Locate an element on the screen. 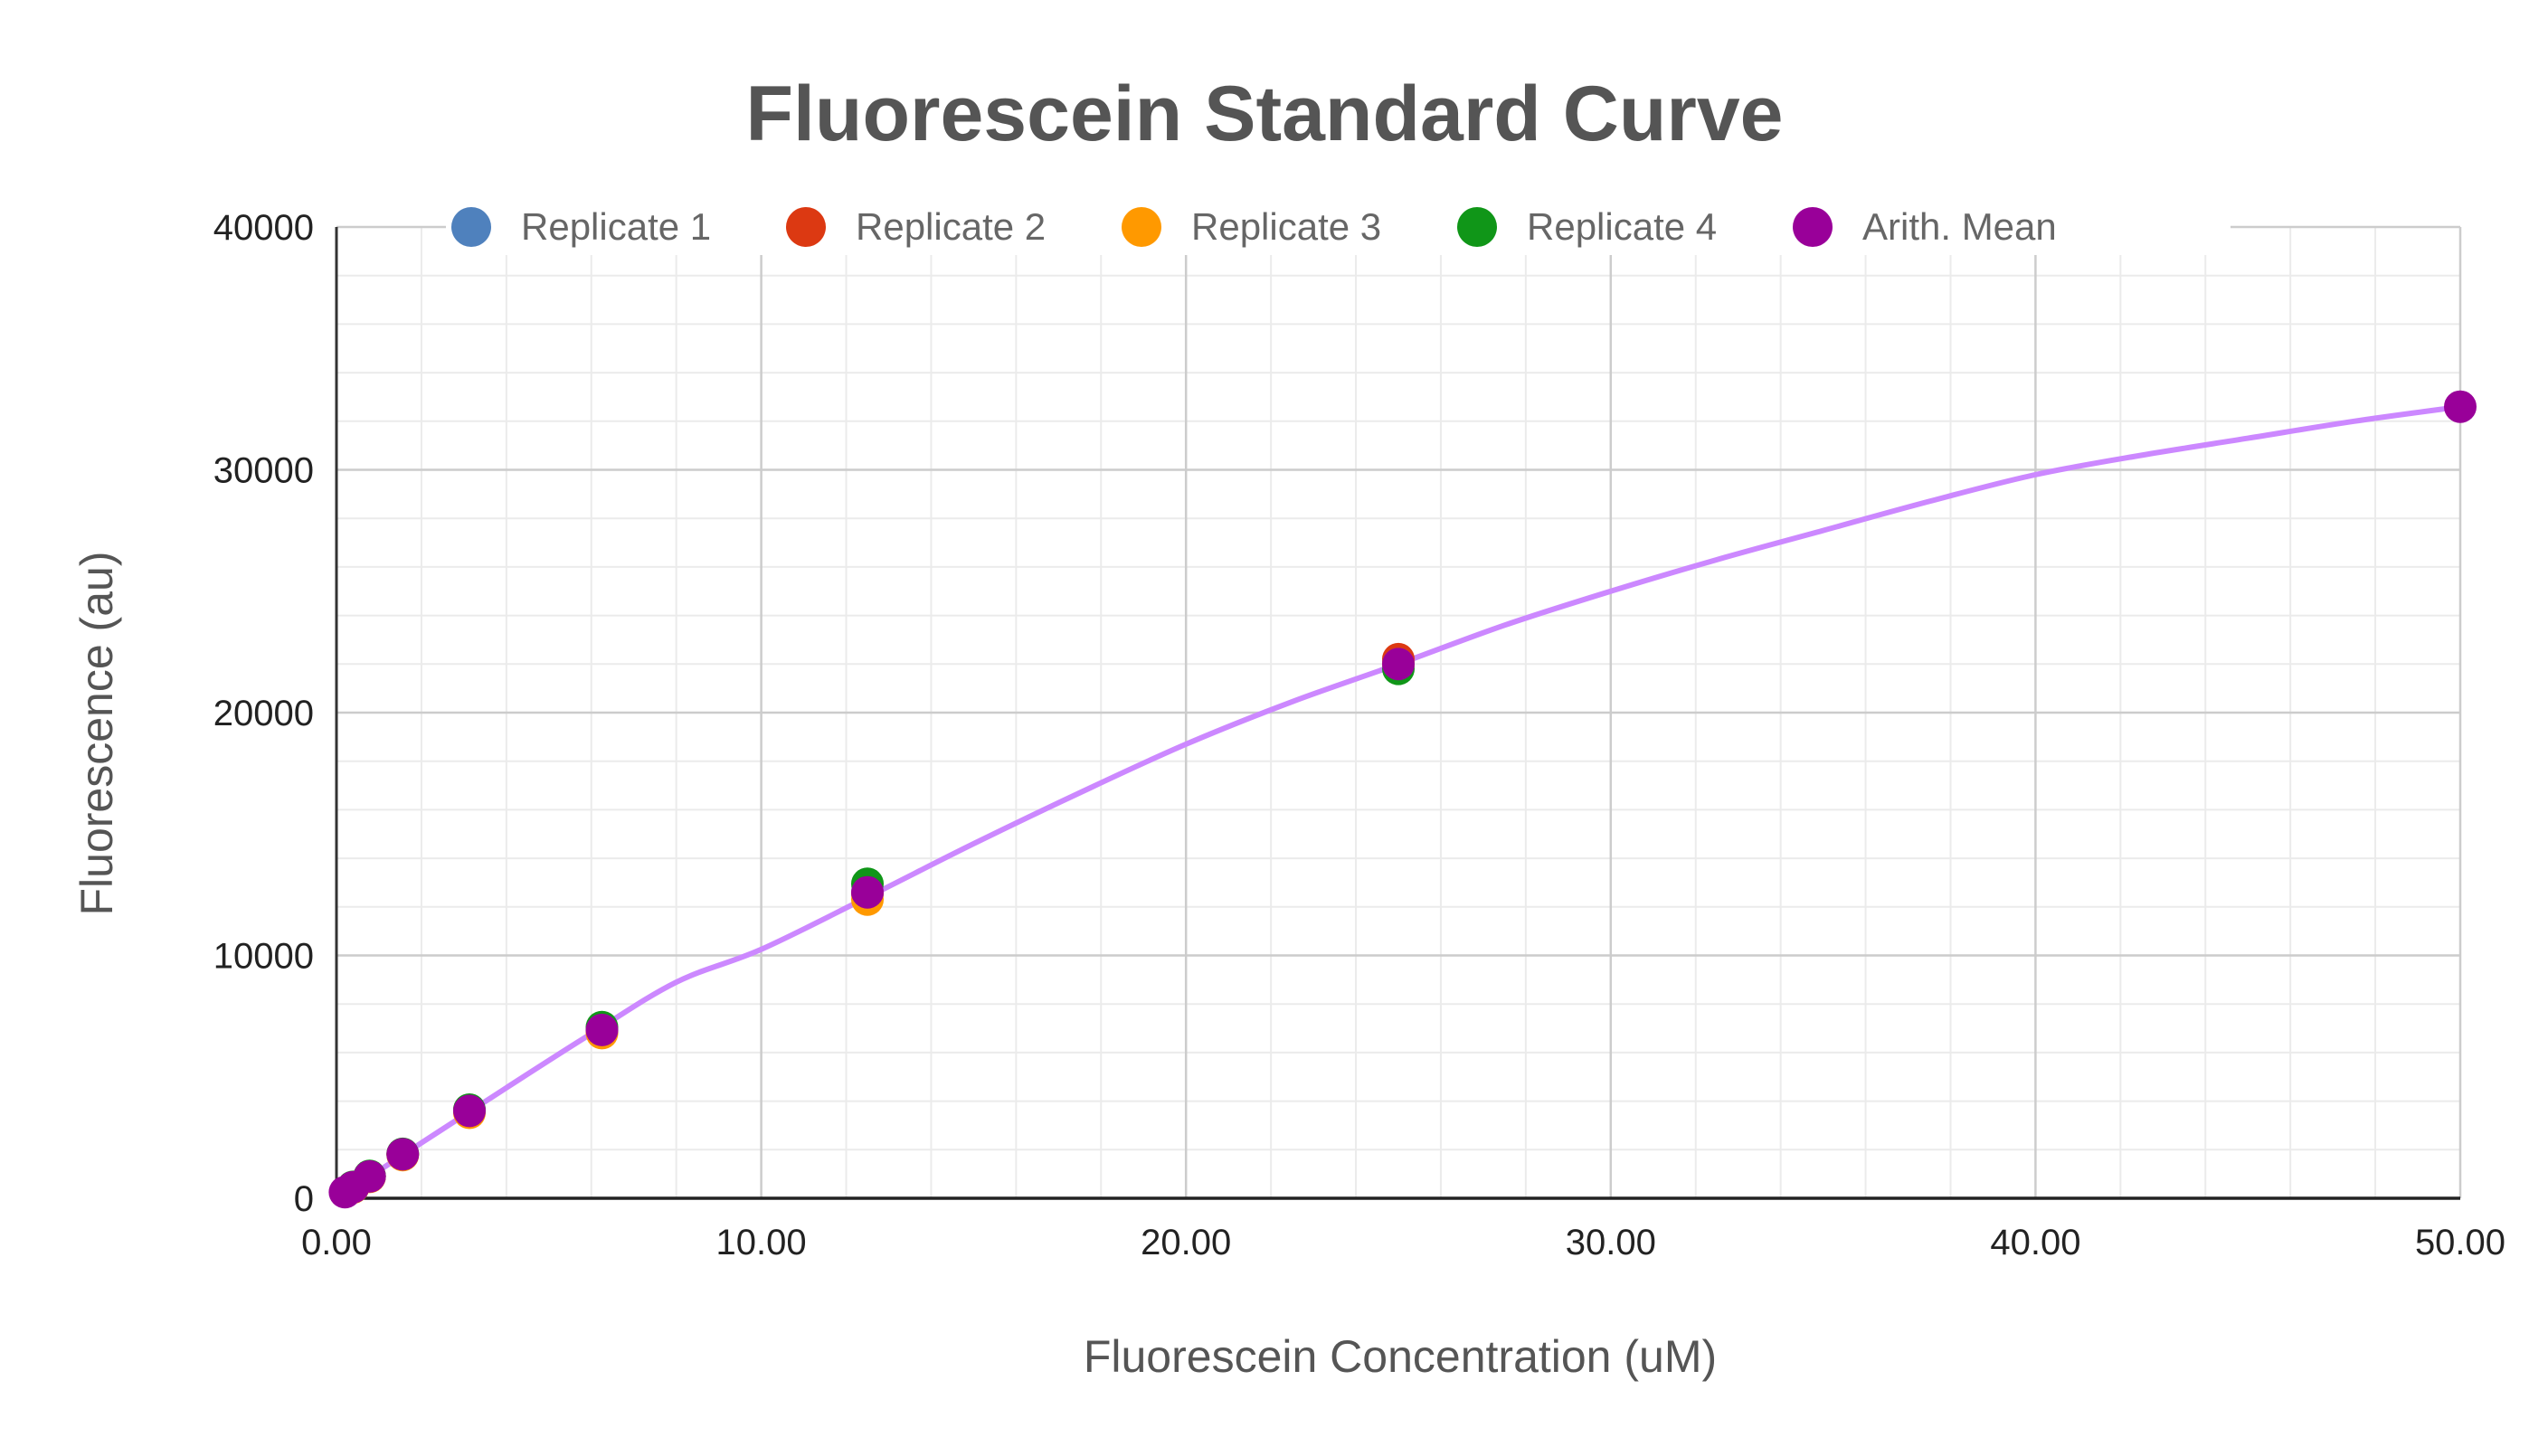  y-tick-label: 40000 is located at coordinates (263, 228).